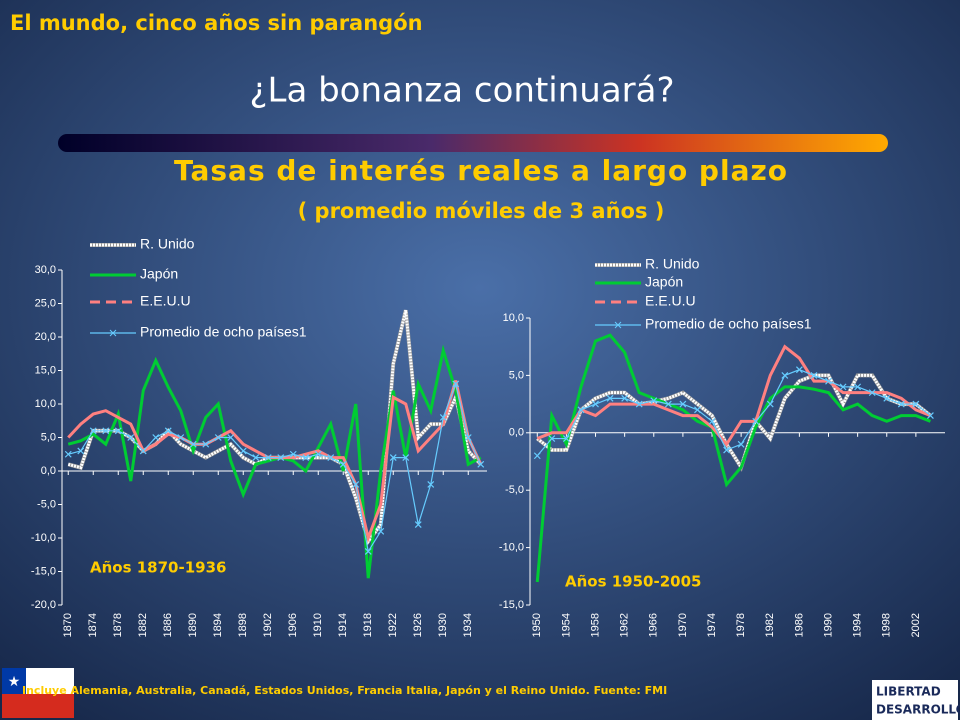 Image resolution: width=960 pixels, height=720 pixels. I want to click on x-tick-label: 1962, so click(625, 625).